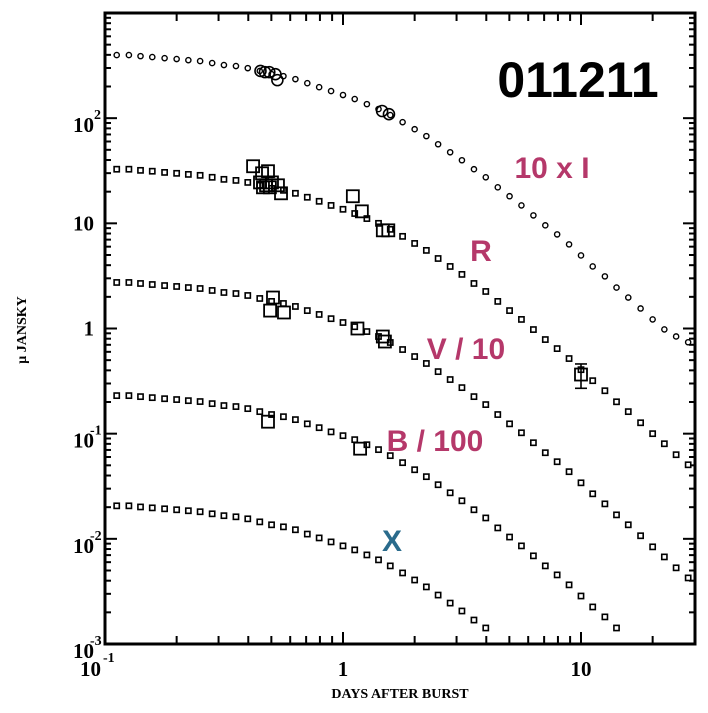 This screenshot has height=713, width=708. I want to click on y-tick-label: 1, so click(89, 329).